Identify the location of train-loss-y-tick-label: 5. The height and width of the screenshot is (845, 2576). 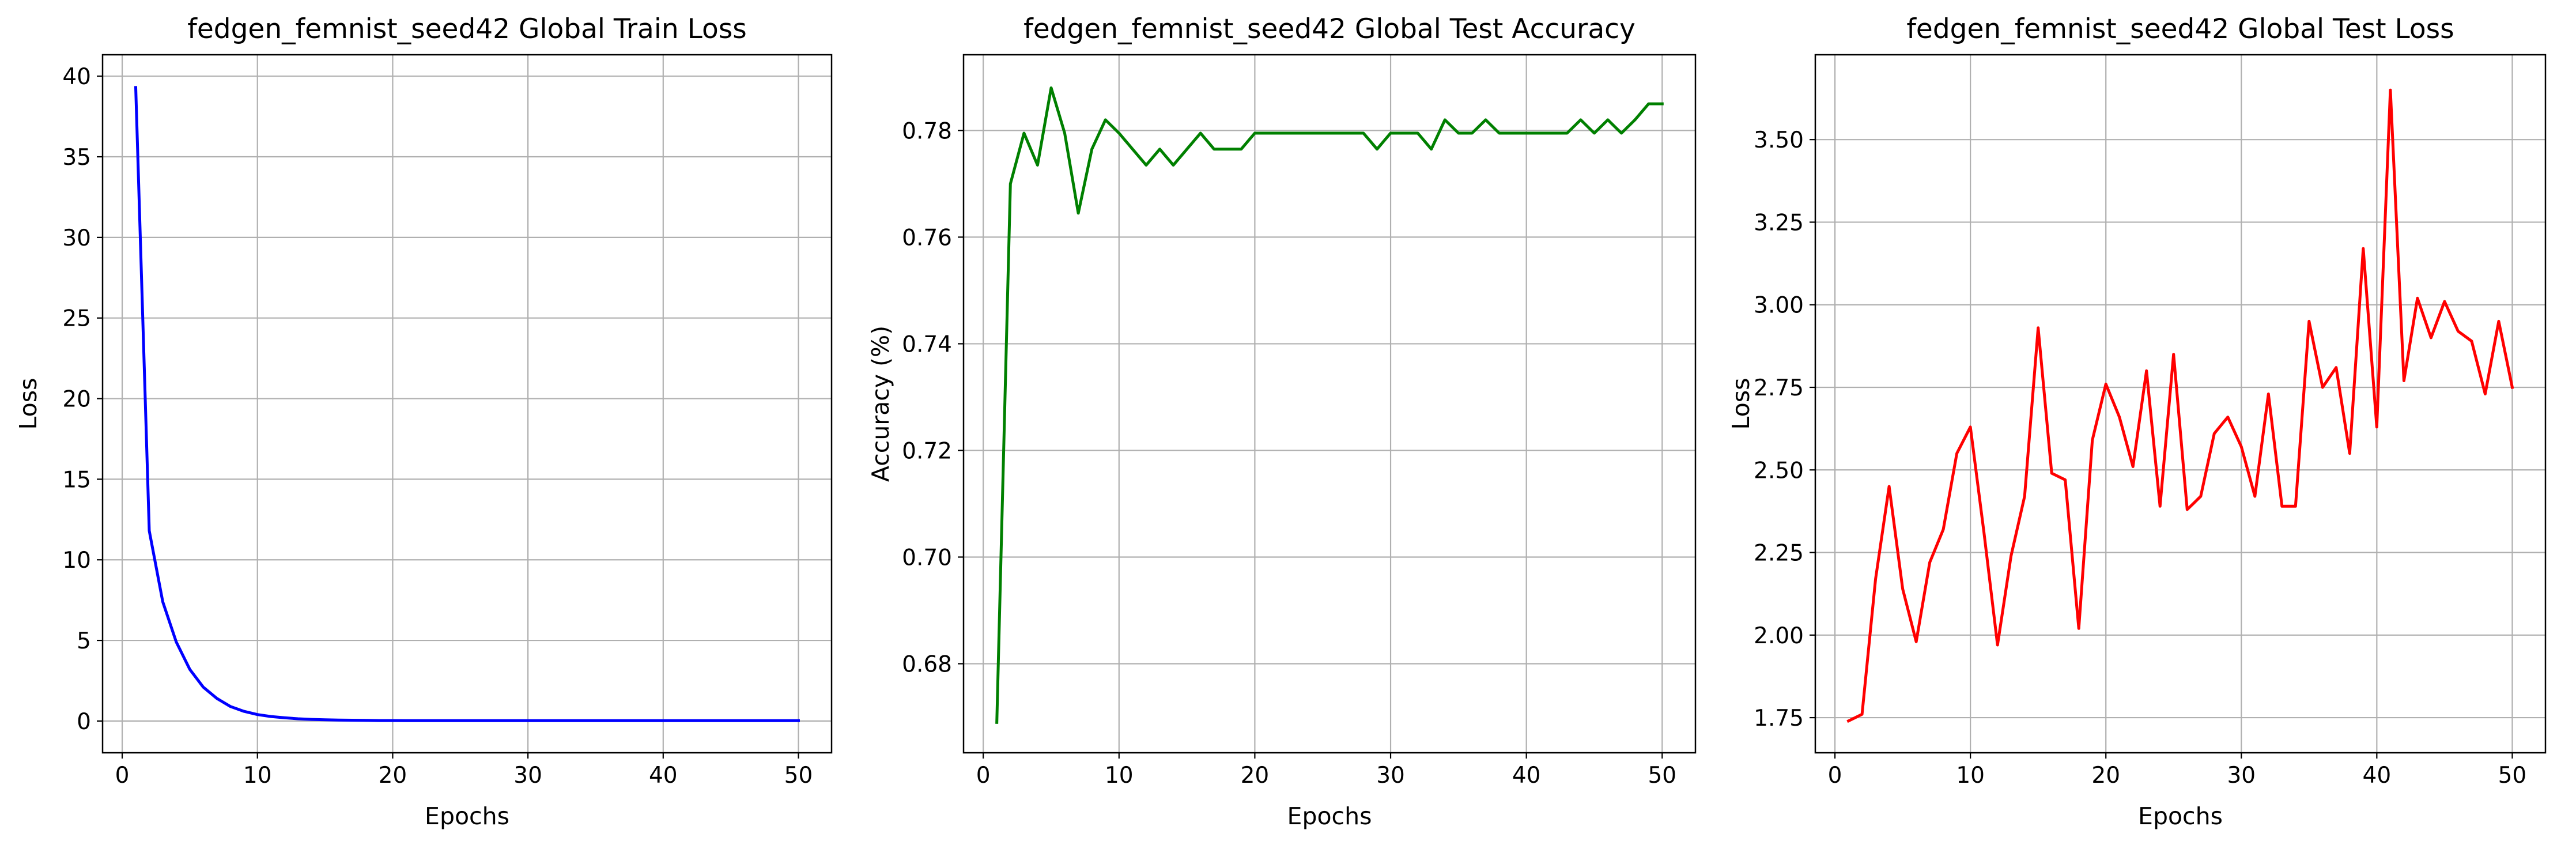
(84, 641).